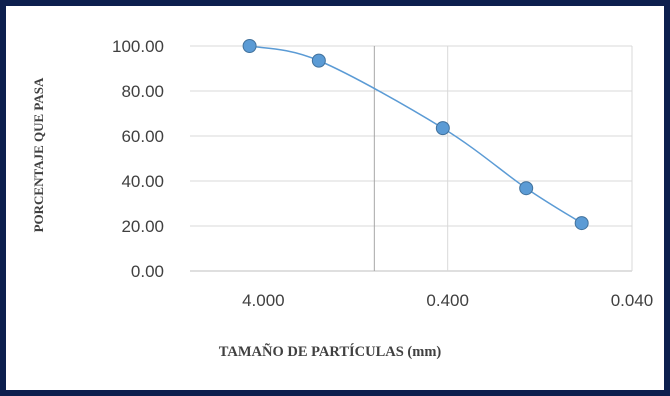 The image size is (670, 396). Describe the element at coordinates (138, 159) in the screenshot. I see `y-tick-labels: 0.00 20.00 40.00 60.00 80.00 100.00` at that location.